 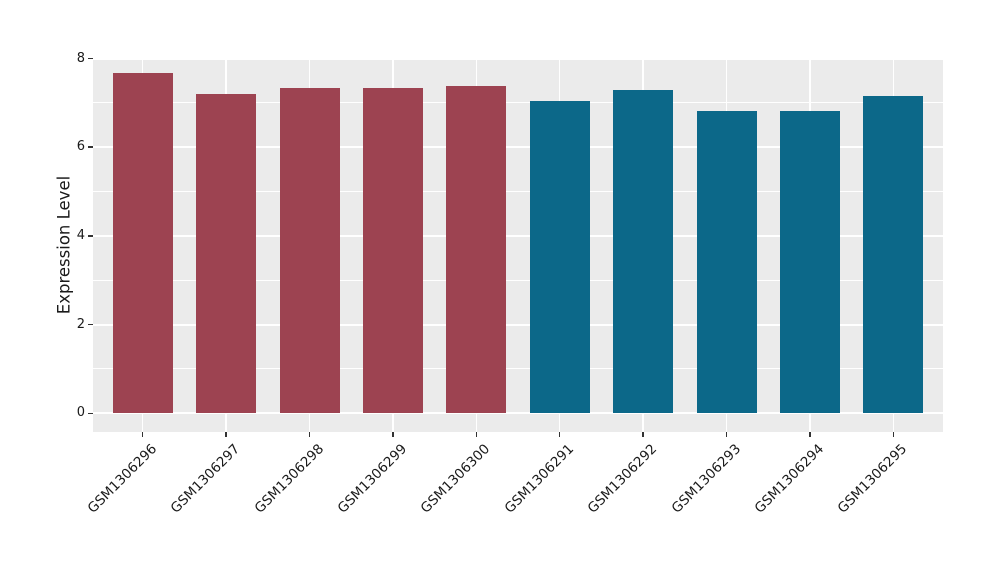 I want to click on x-tick-label: GSM1306292, so click(x=622, y=479).